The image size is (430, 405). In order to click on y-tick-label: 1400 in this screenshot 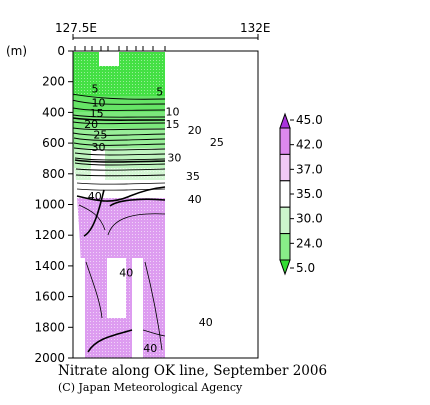, I will do `click(49, 266)`.